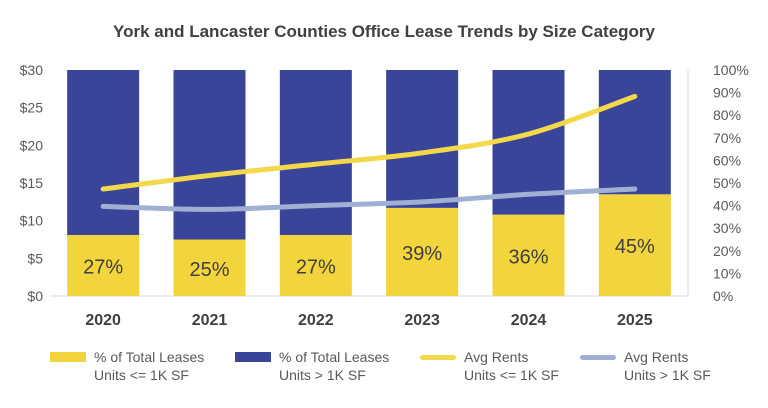 The width and height of the screenshot is (768, 408). I want to click on right-axis-tick-label: 30%, so click(727, 228).